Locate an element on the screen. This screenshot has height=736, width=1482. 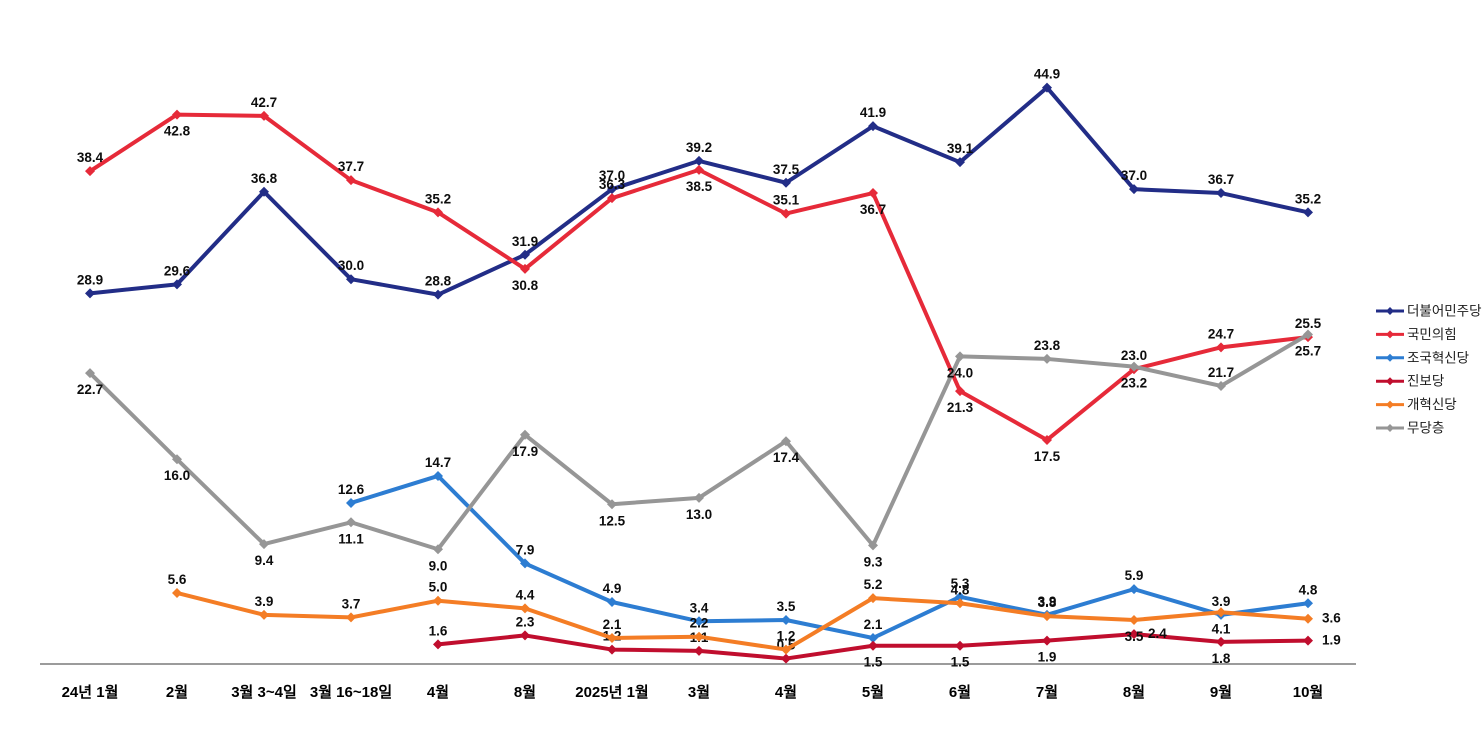
legend-item-people-power-party: 국민의힘 is located at coordinates (1416, 334).